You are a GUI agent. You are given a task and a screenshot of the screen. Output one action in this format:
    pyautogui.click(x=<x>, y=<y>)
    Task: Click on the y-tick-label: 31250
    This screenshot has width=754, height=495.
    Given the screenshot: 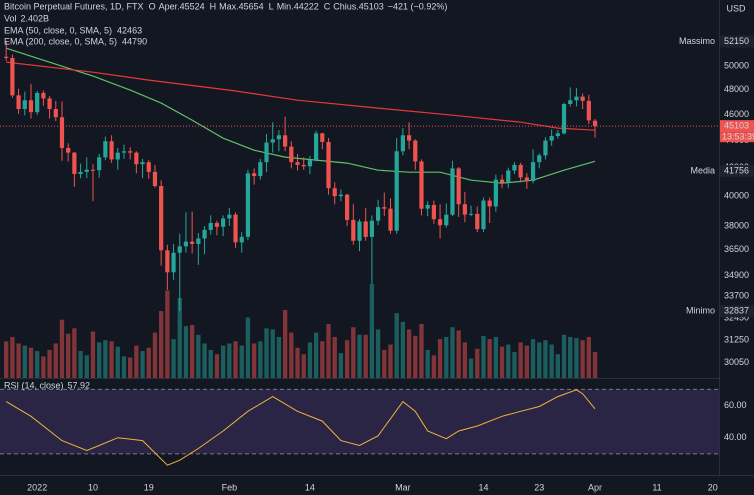 What is the action you would take?
    pyautogui.click(x=736, y=339)
    